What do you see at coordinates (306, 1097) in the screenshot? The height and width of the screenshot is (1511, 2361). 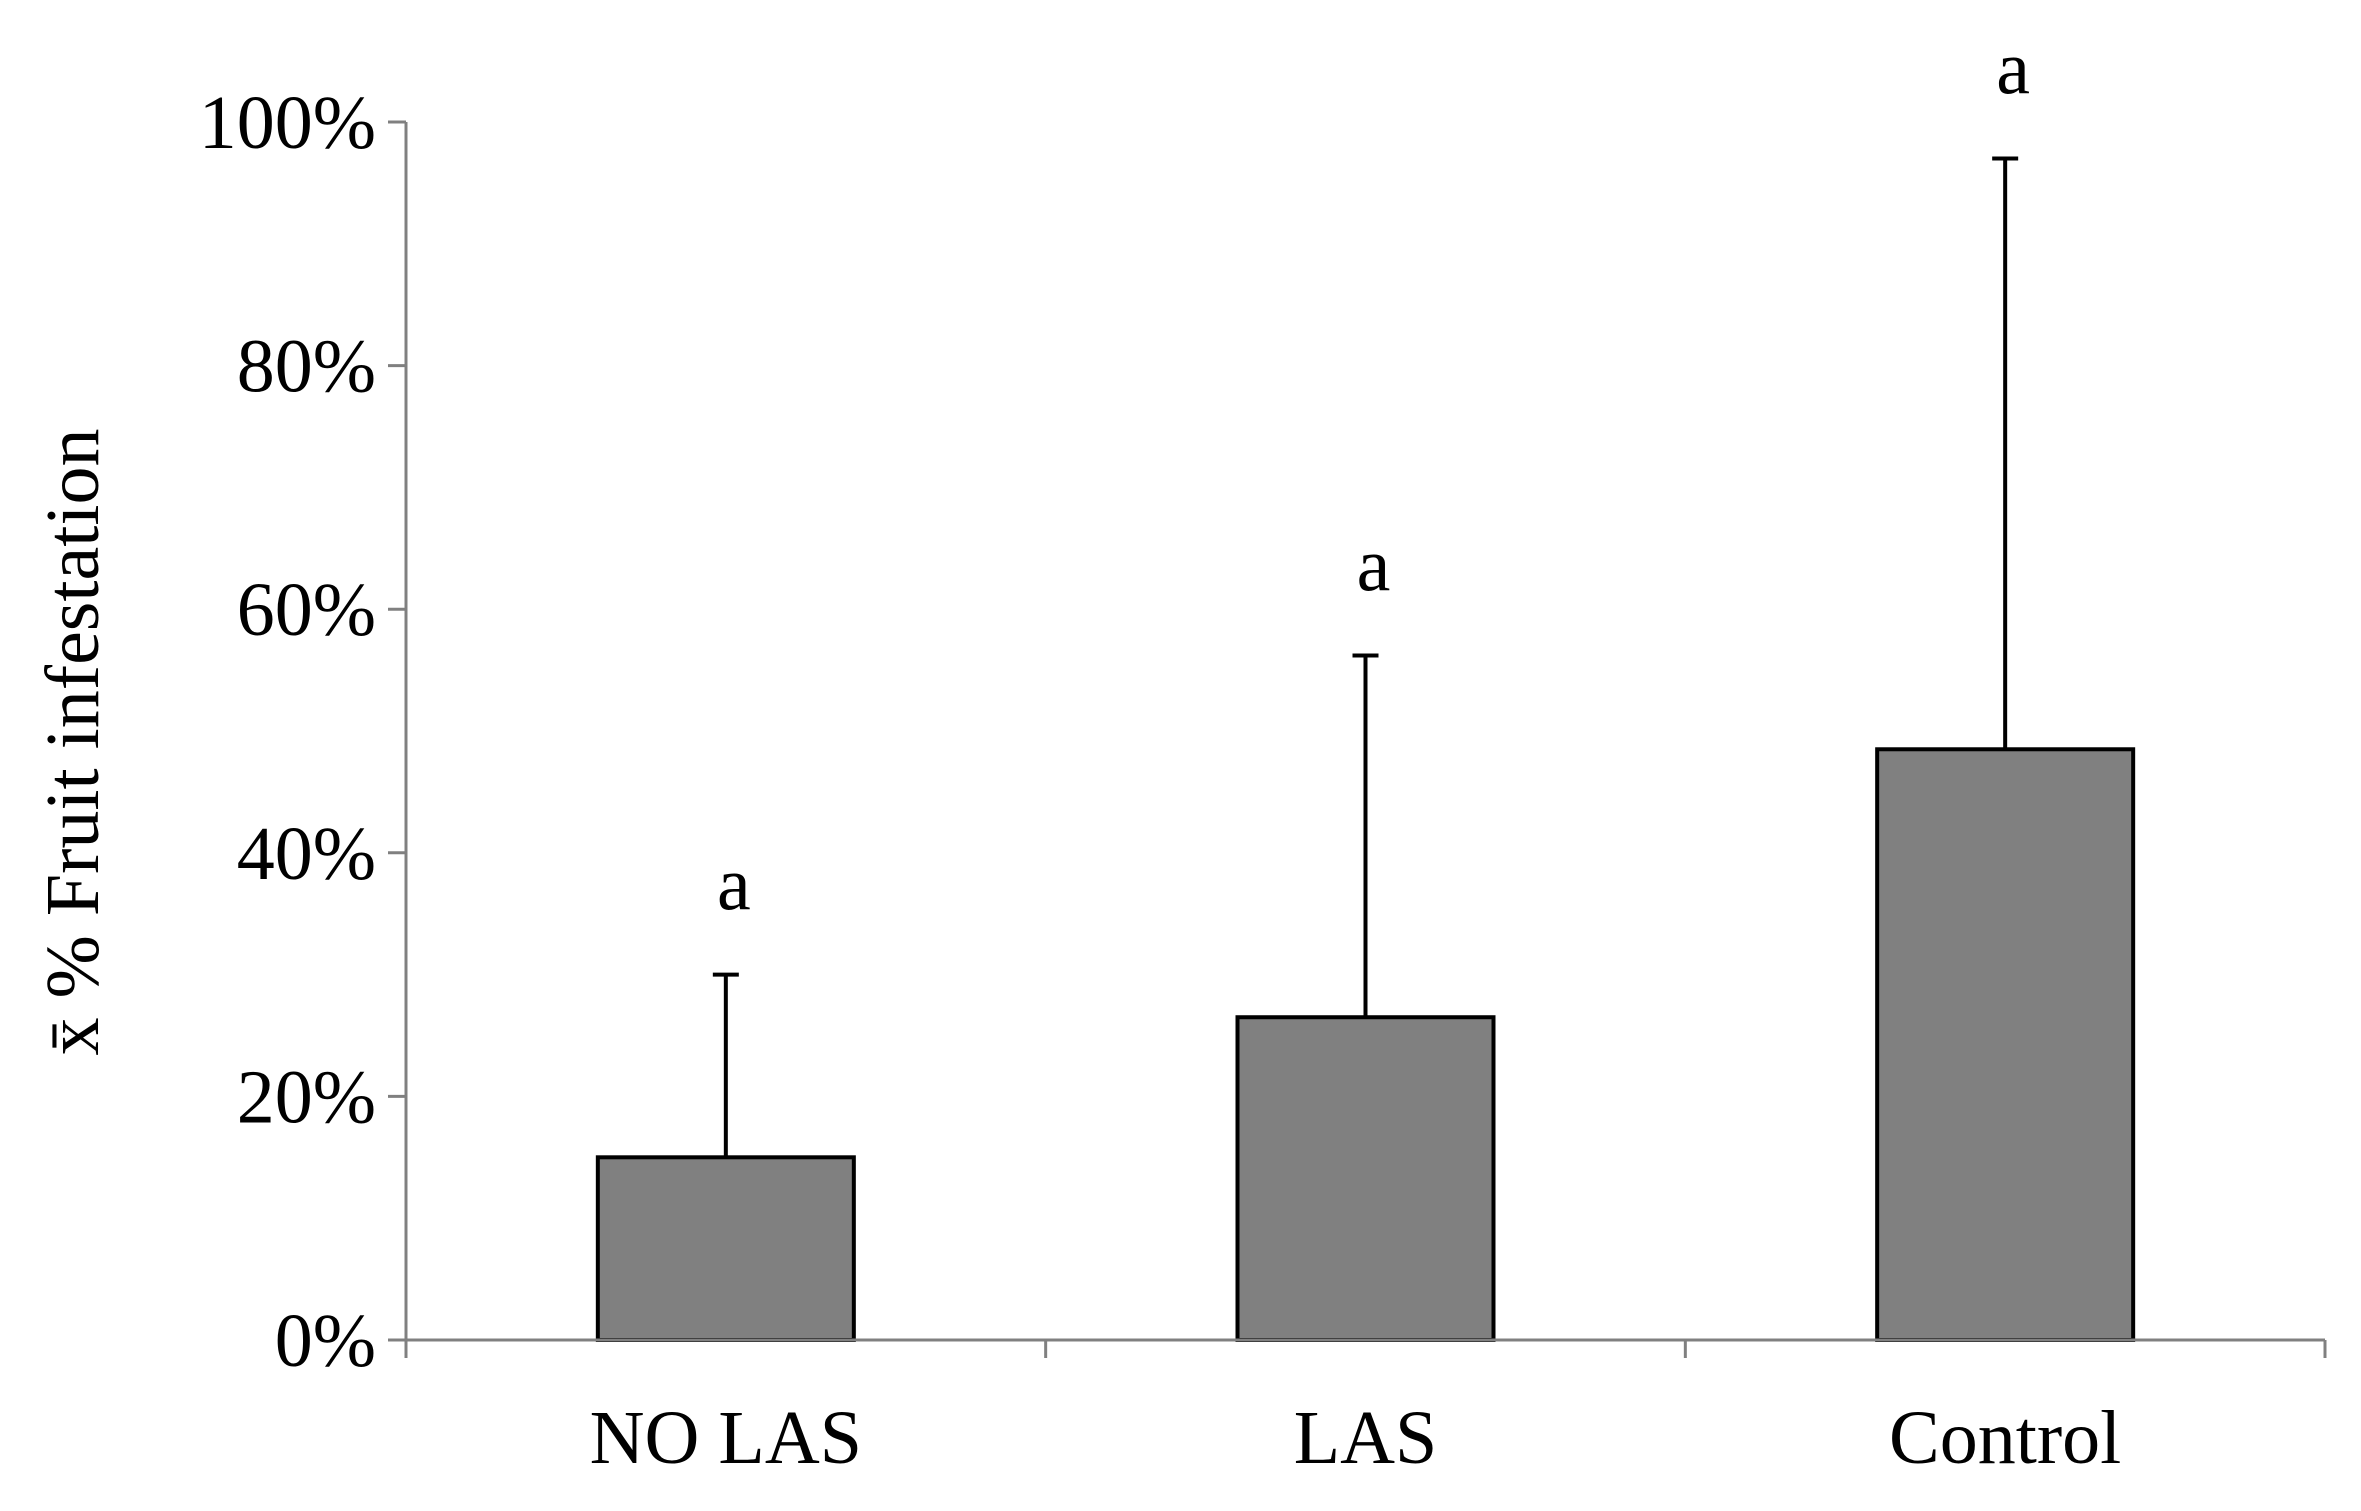 I see `y-tick-label: 20%` at bounding box center [306, 1097].